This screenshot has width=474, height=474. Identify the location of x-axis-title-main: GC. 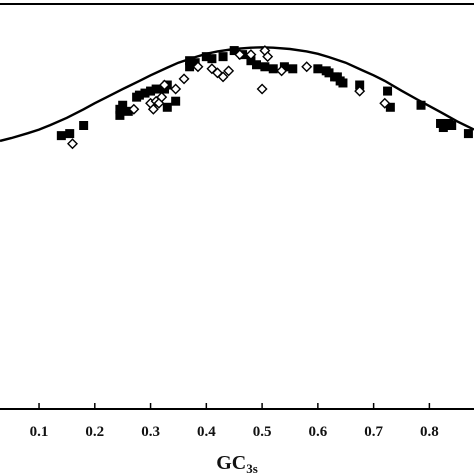
(231, 463).